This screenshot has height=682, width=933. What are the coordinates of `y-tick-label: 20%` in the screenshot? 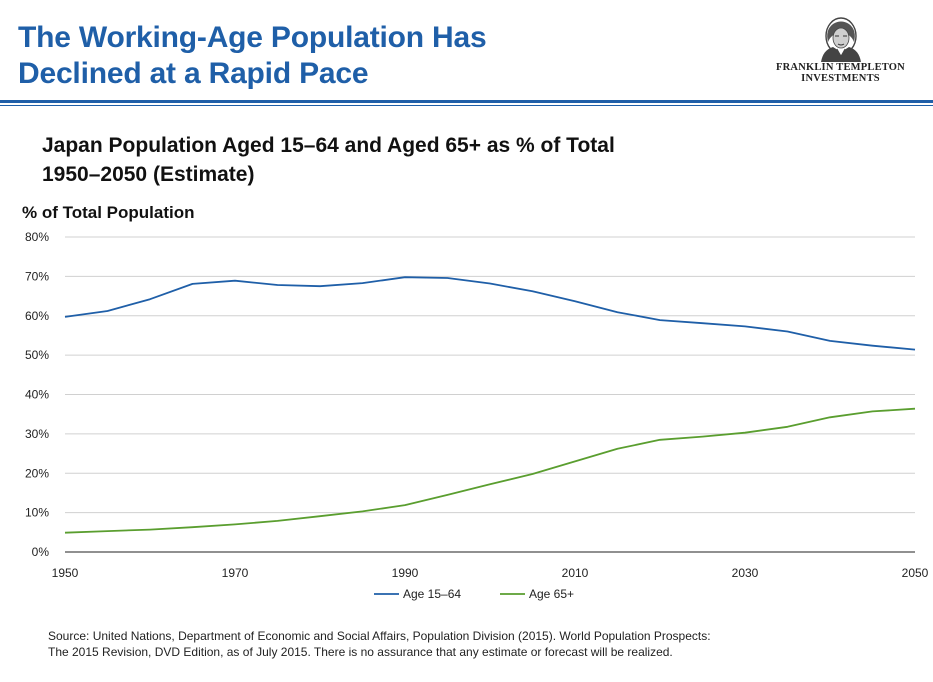 It's located at (37, 473).